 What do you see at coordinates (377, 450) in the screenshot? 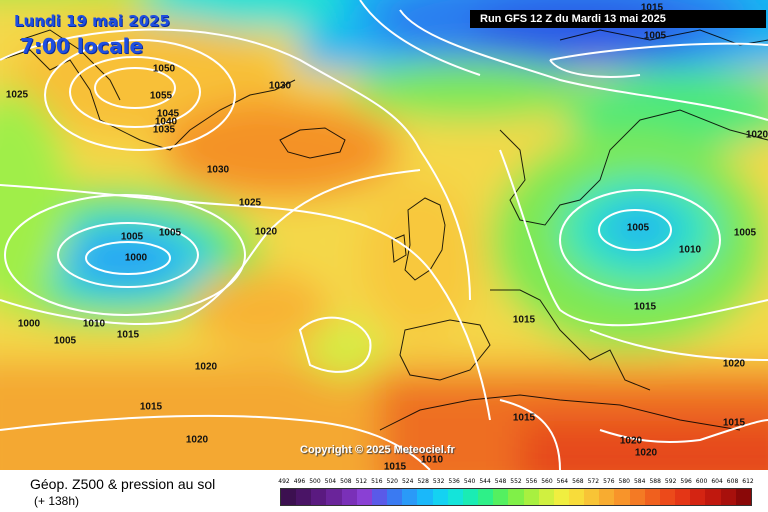
I see `copyright: Copyright © 2025 Meteociel.fr` at bounding box center [377, 450].